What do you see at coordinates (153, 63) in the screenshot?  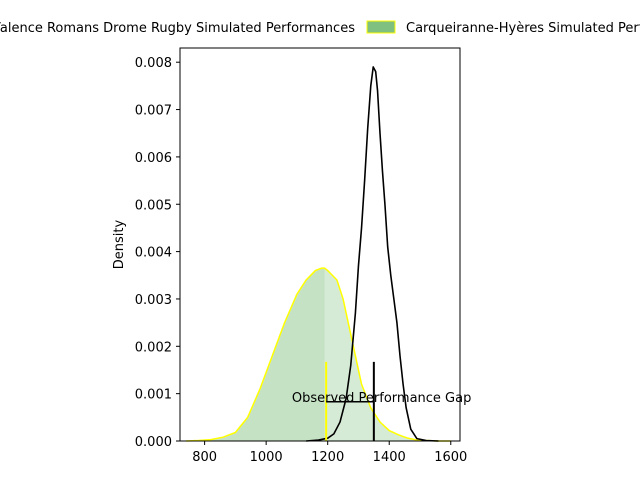 I see `y-tick-label: 0.008` at bounding box center [153, 63].